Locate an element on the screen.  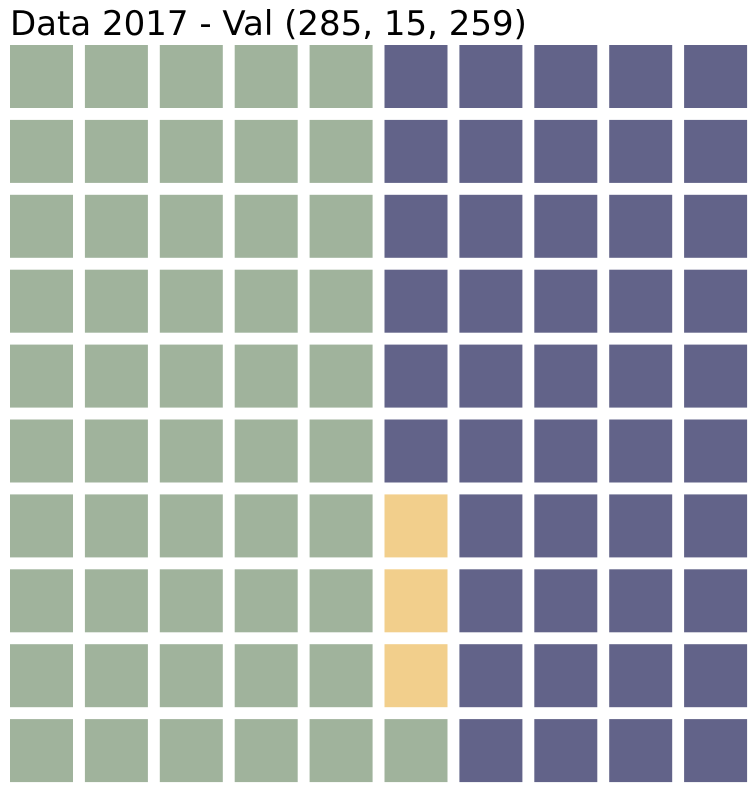
chart-title: Data 2017 - Val (285, 15, 259) is located at coordinates (268, 24).